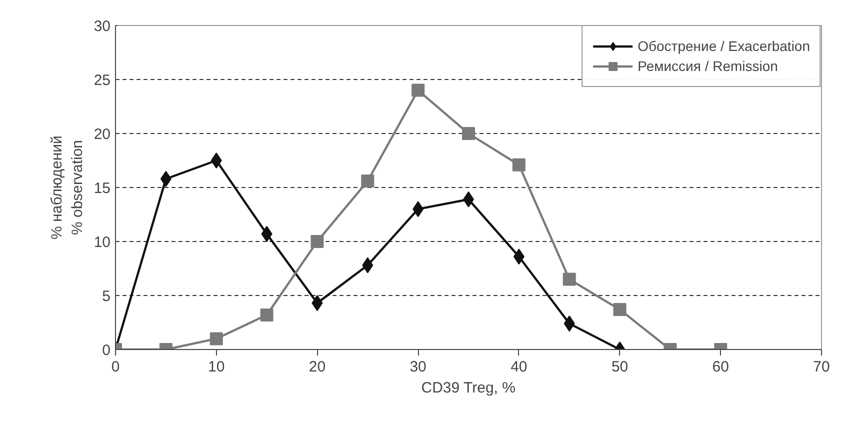 This screenshot has width=859, height=424. What do you see at coordinates (67, 188) in the screenshot?
I see `y-axis-title: % наблюдений % observation` at bounding box center [67, 188].